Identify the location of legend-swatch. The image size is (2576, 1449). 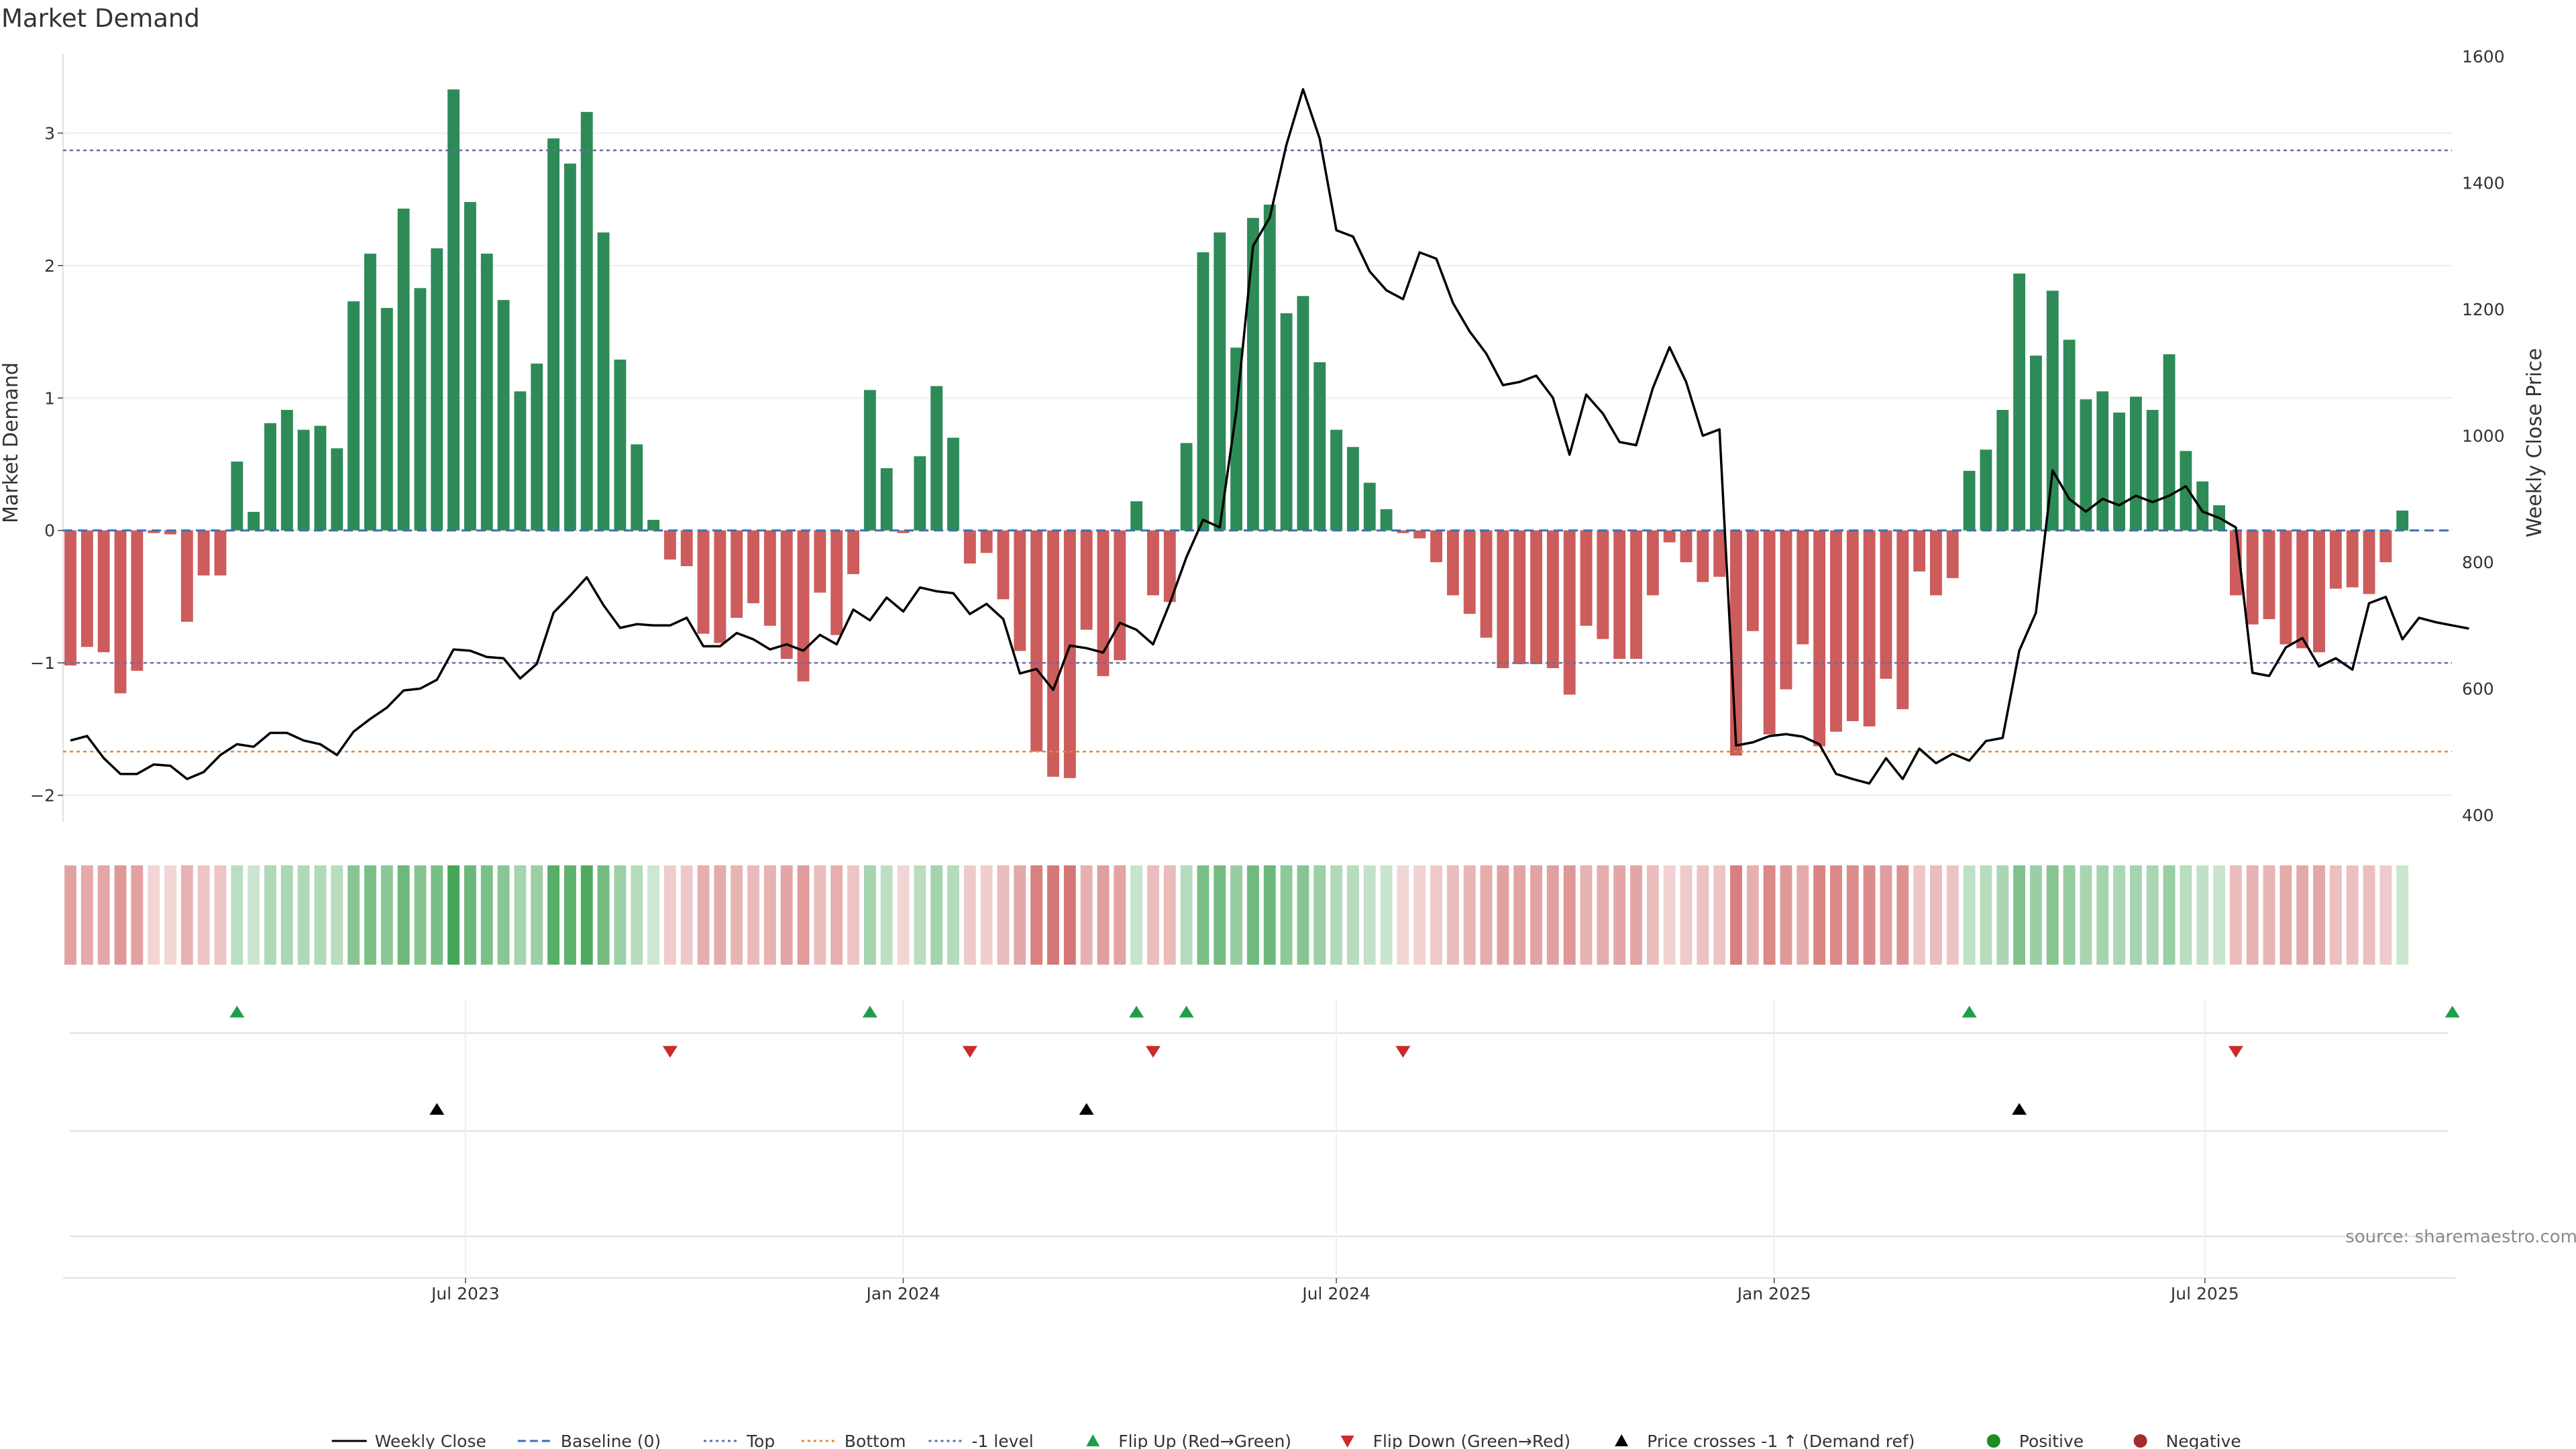
(1093, 1440).